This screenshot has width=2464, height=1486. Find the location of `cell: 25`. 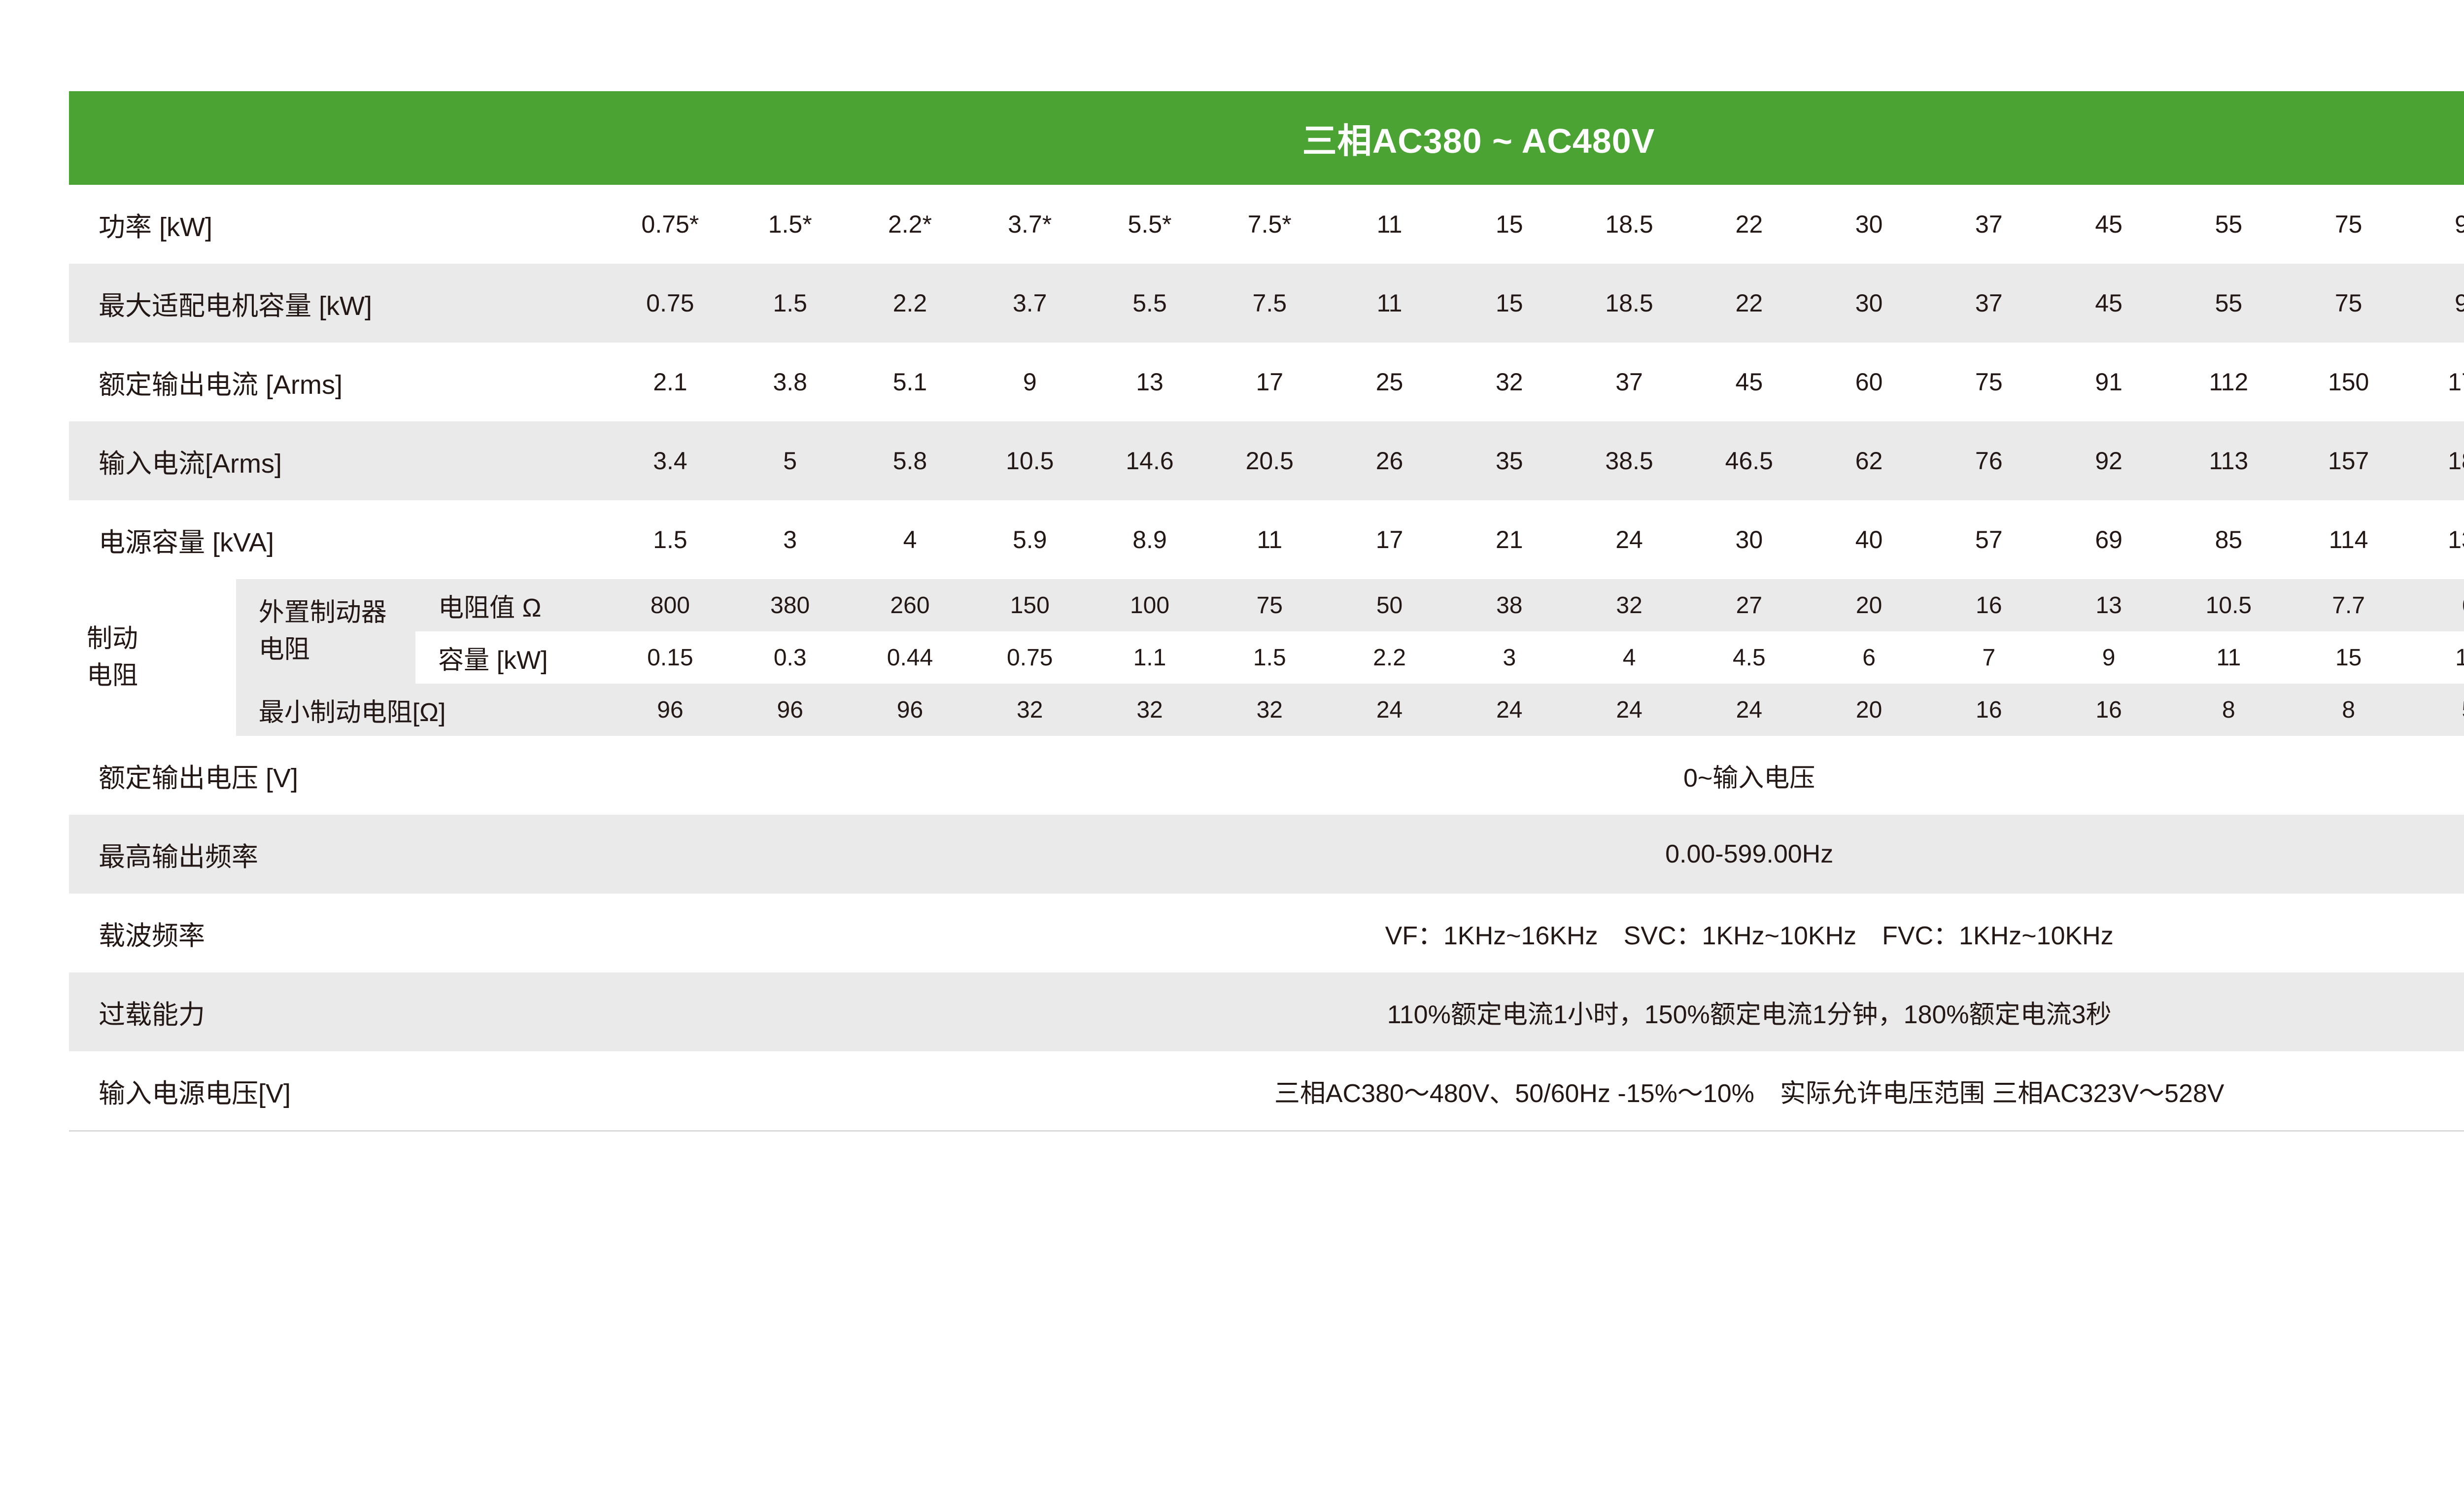

cell: 25 is located at coordinates (1389, 382).